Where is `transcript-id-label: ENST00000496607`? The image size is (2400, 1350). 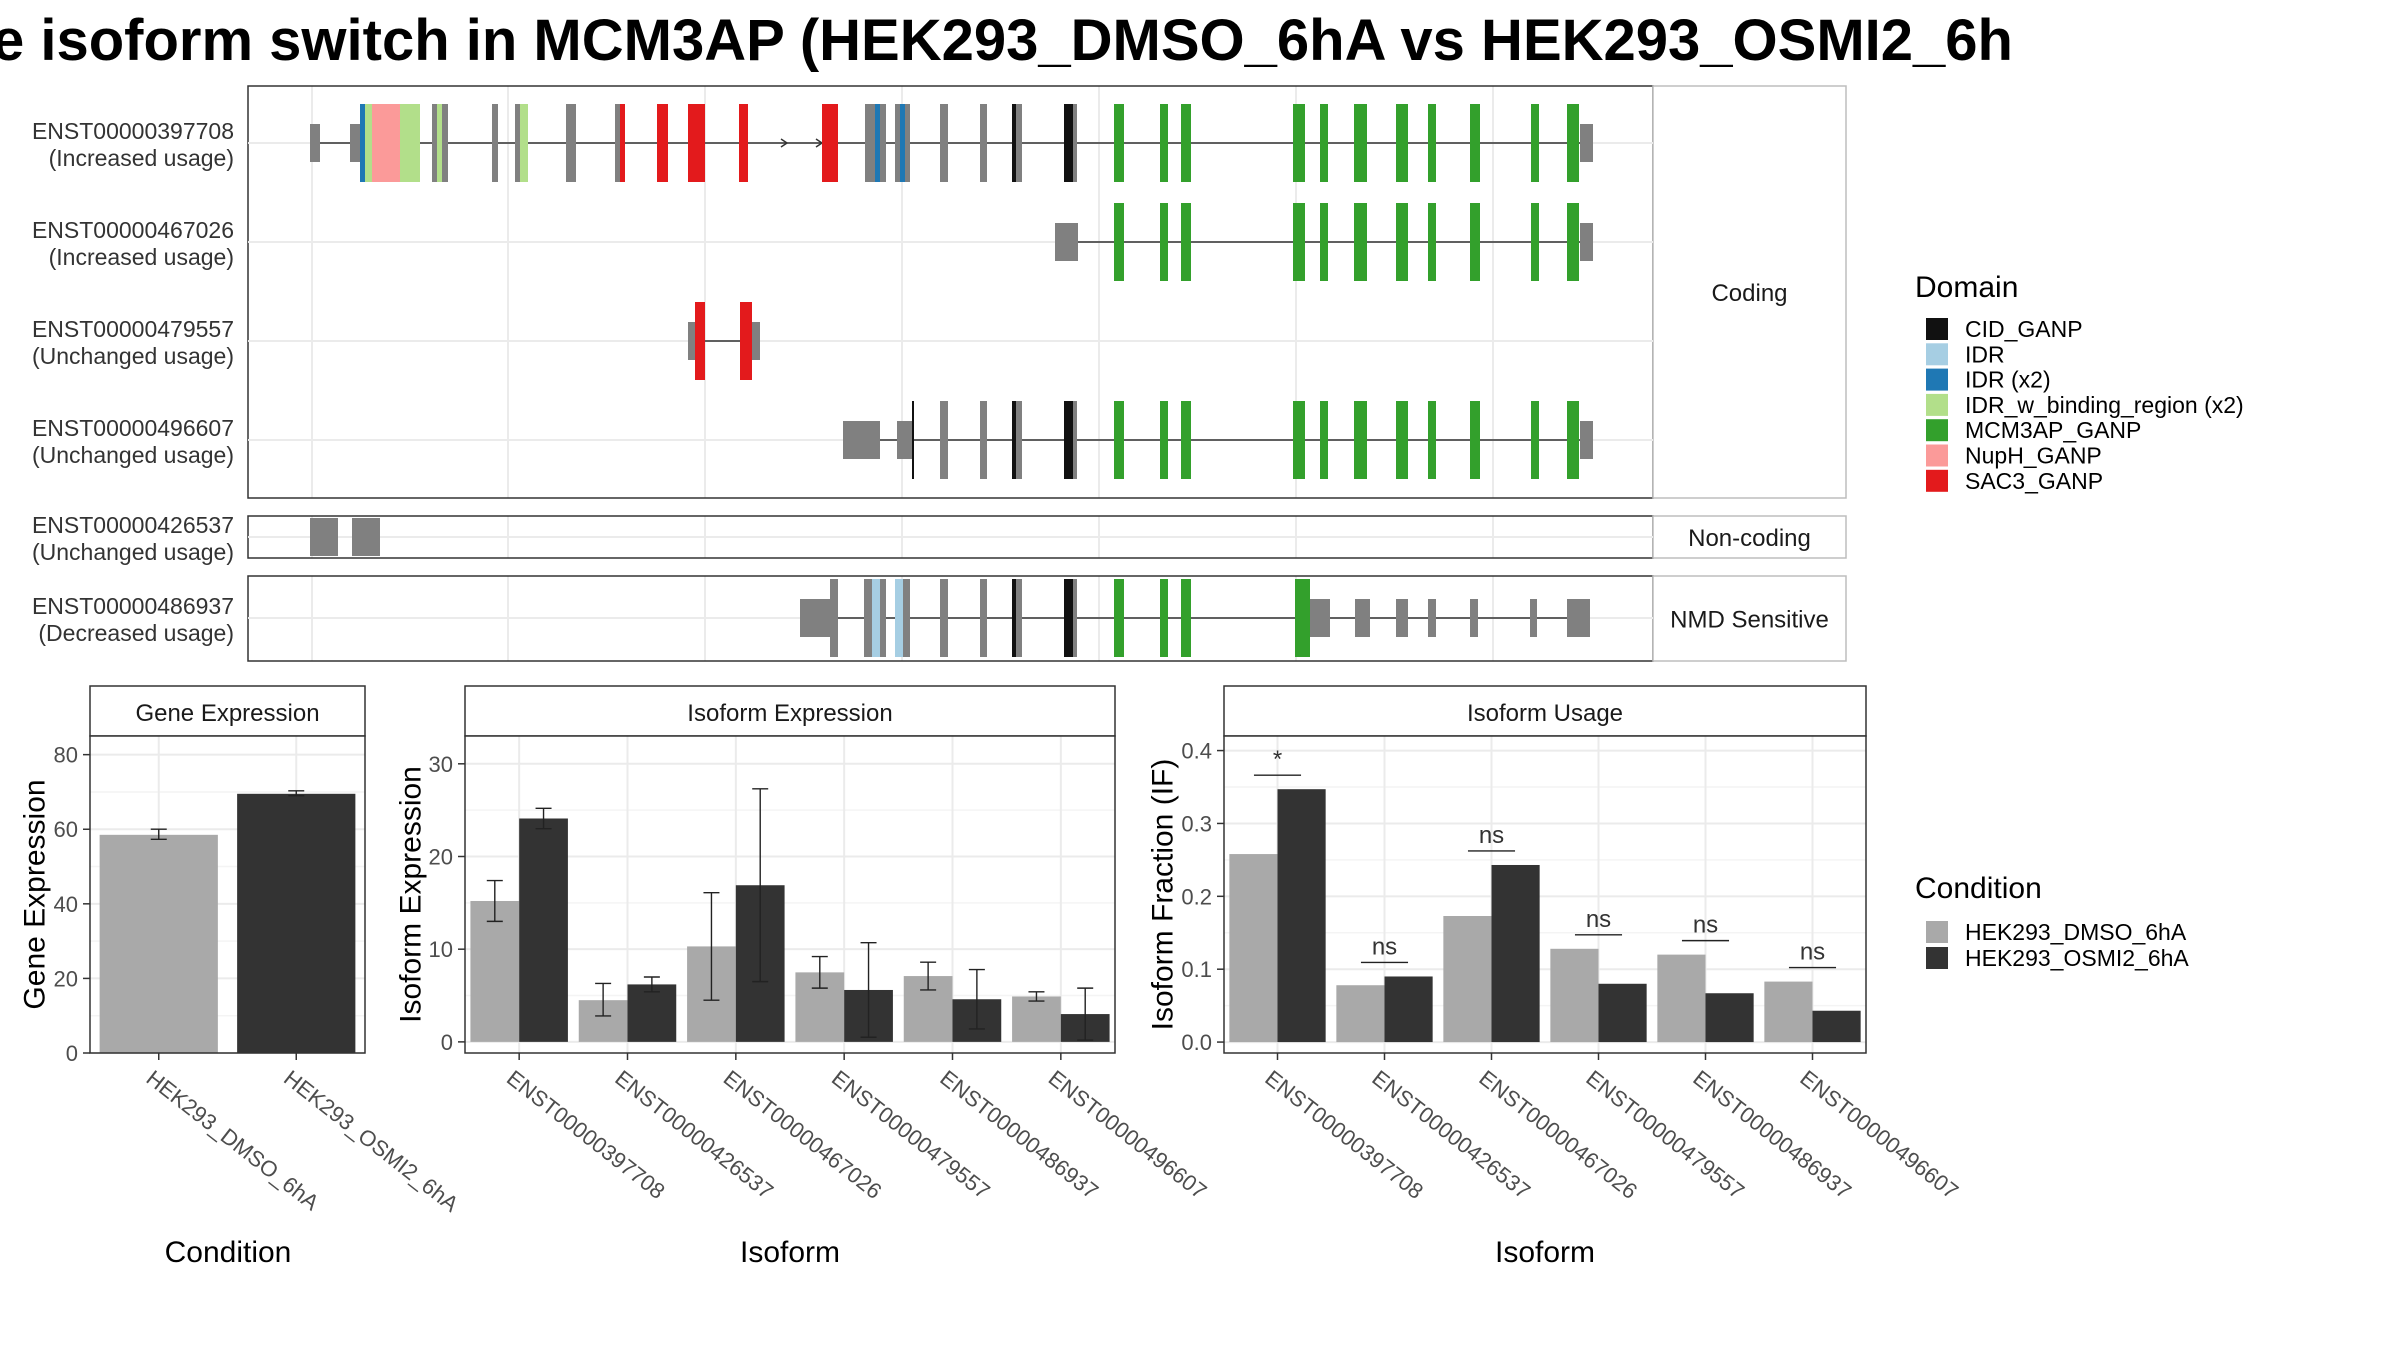
transcript-id-label: ENST00000496607 is located at coordinates (133, 428).